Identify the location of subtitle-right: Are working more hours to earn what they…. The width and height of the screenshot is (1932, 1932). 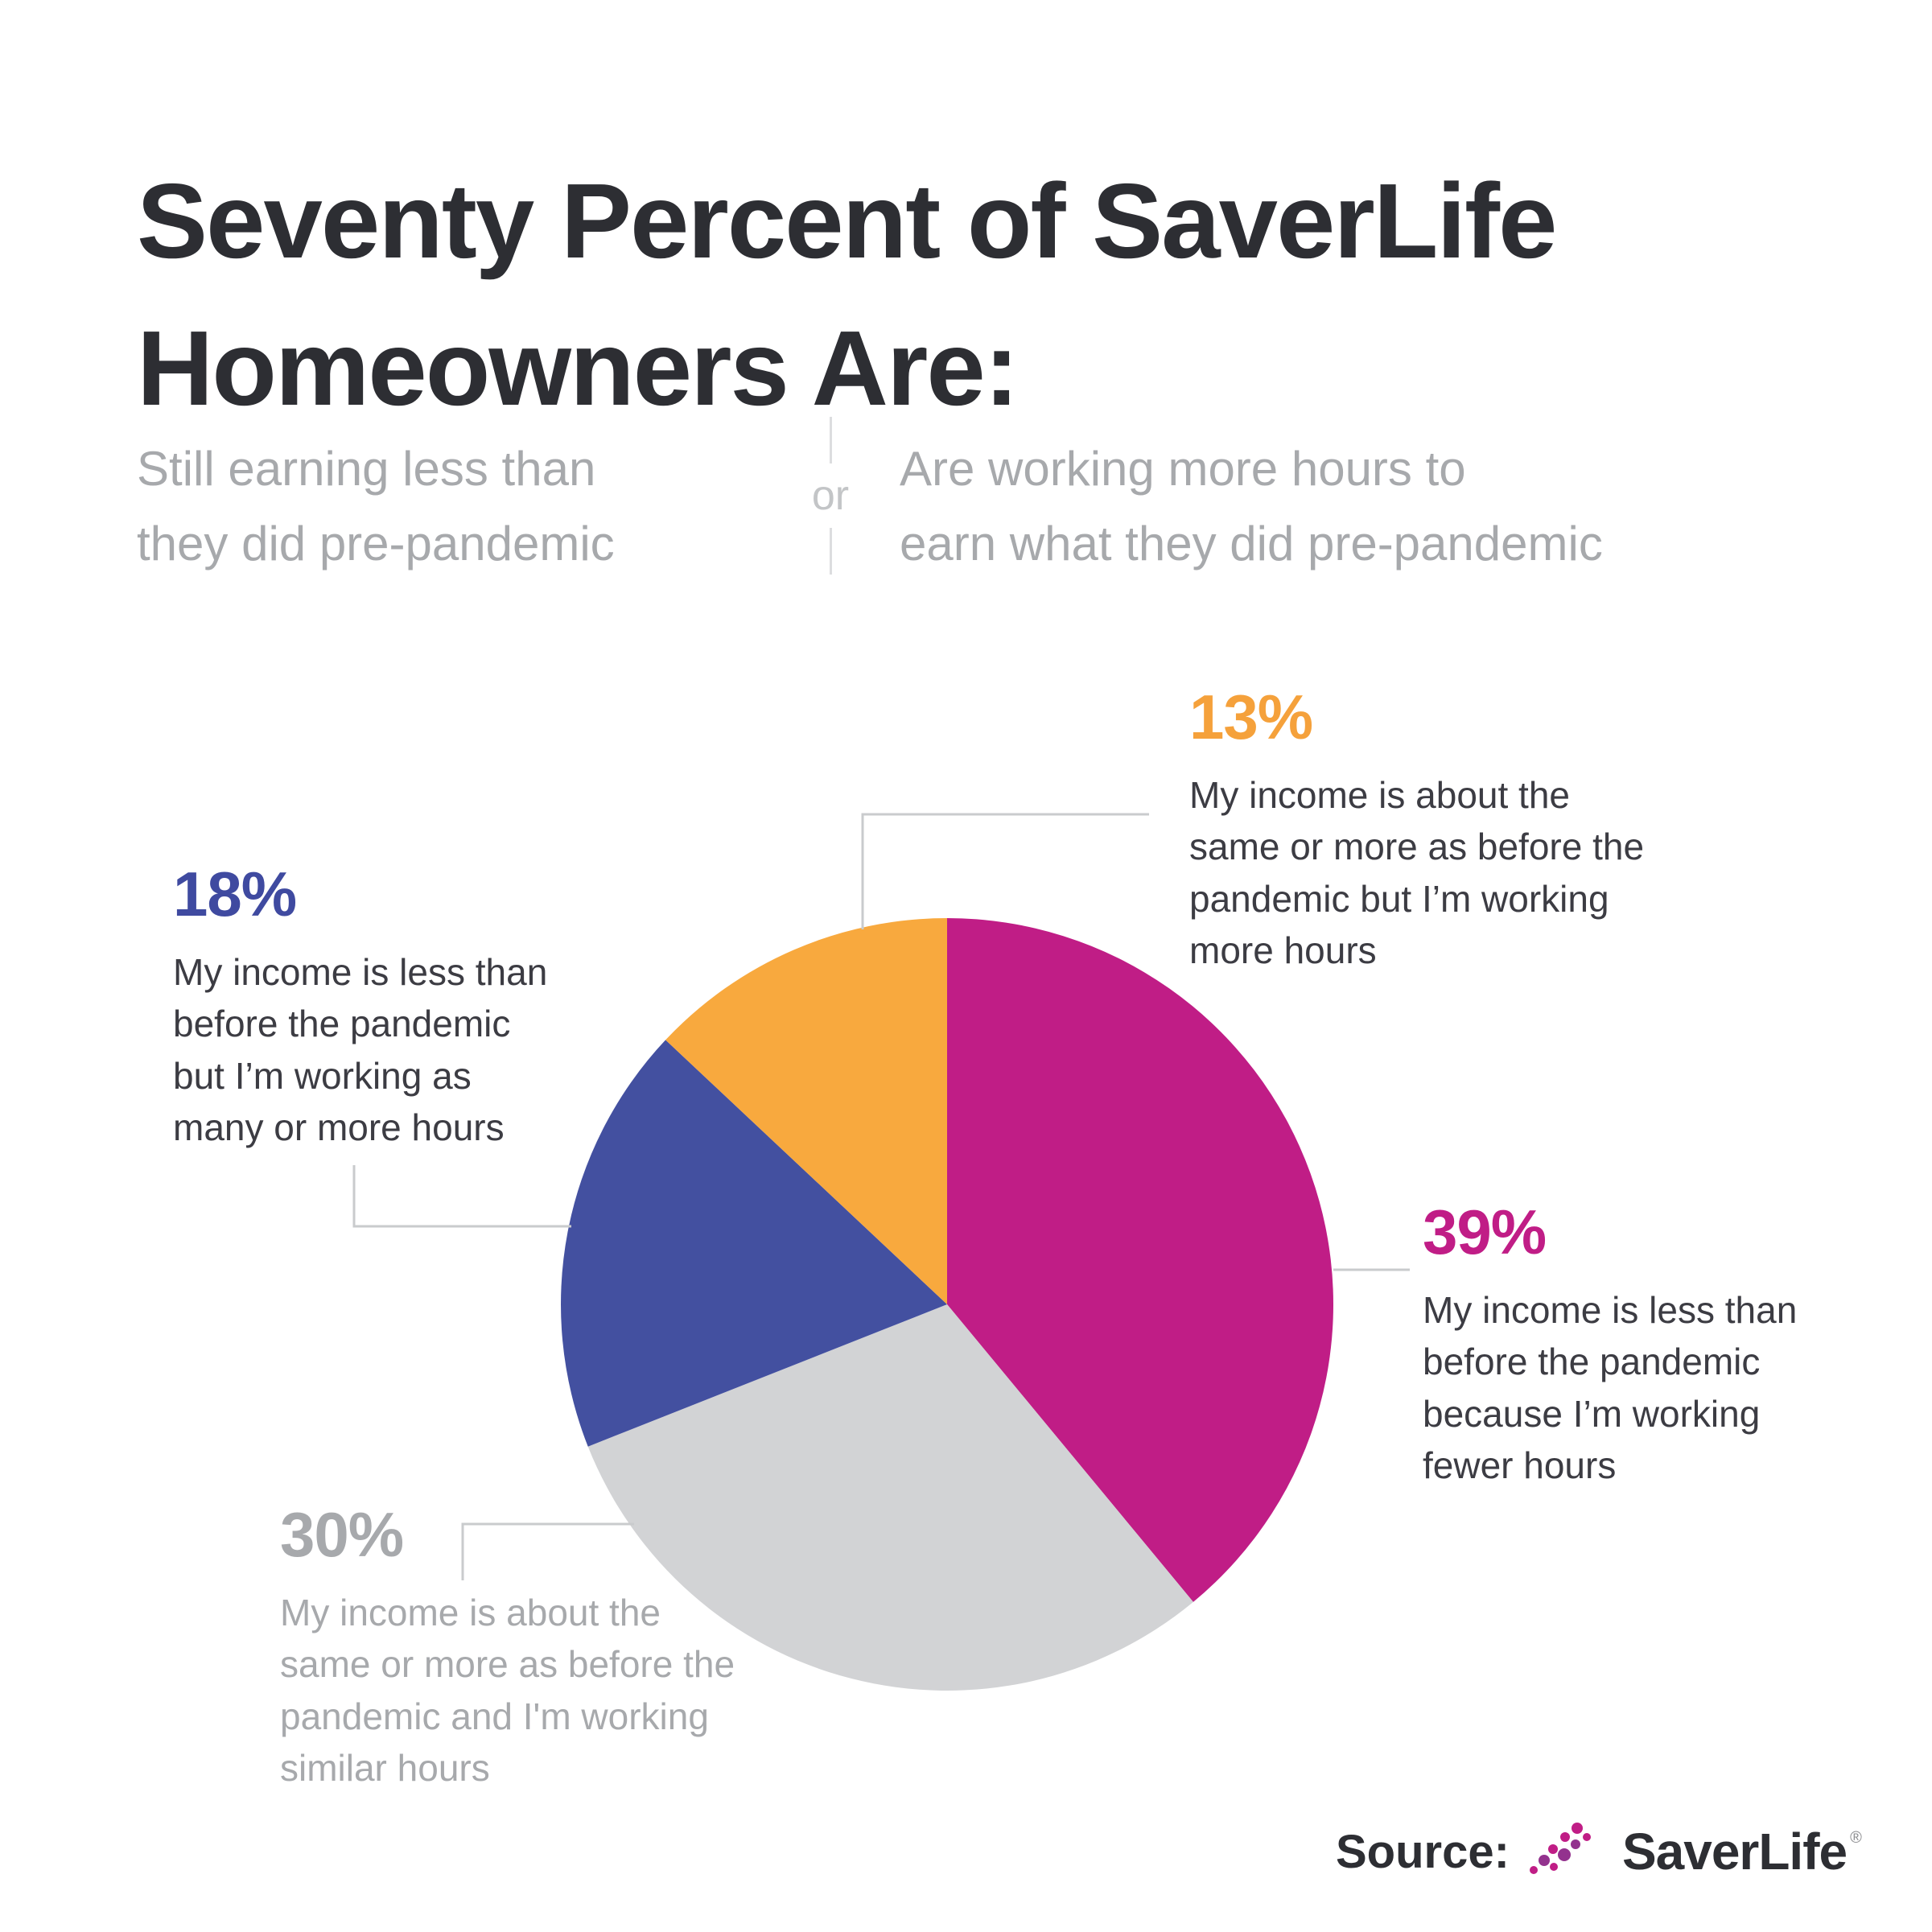
(1251, 506).